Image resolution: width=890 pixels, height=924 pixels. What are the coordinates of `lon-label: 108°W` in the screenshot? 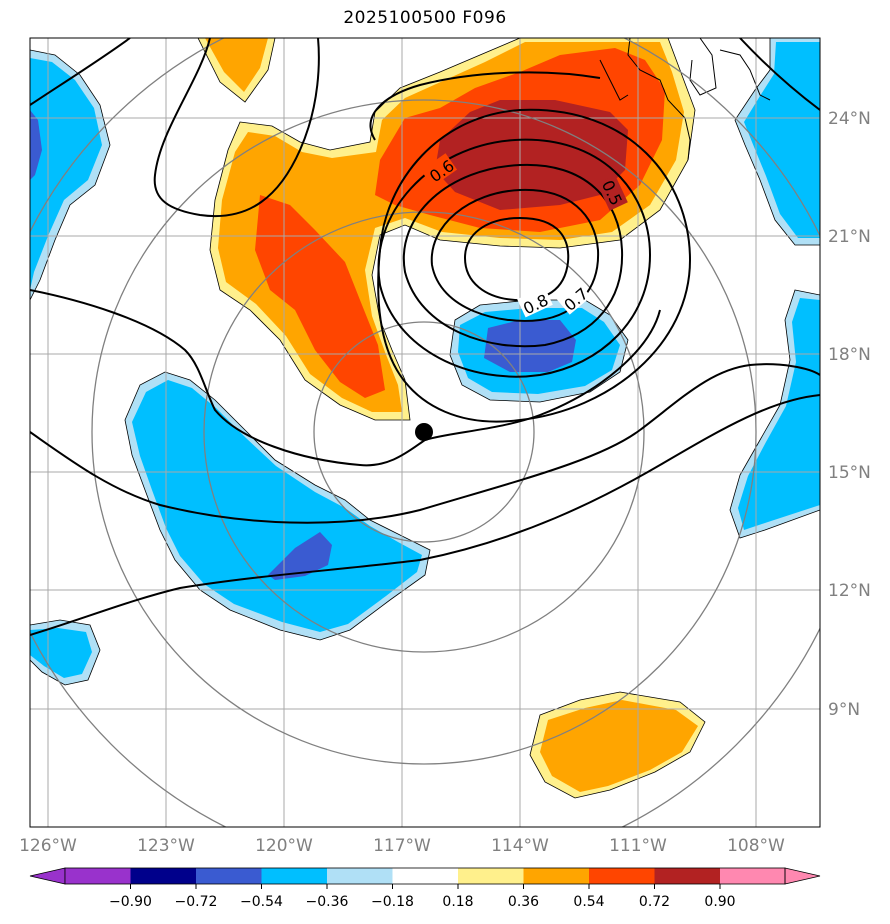 It's located at (756, 846).